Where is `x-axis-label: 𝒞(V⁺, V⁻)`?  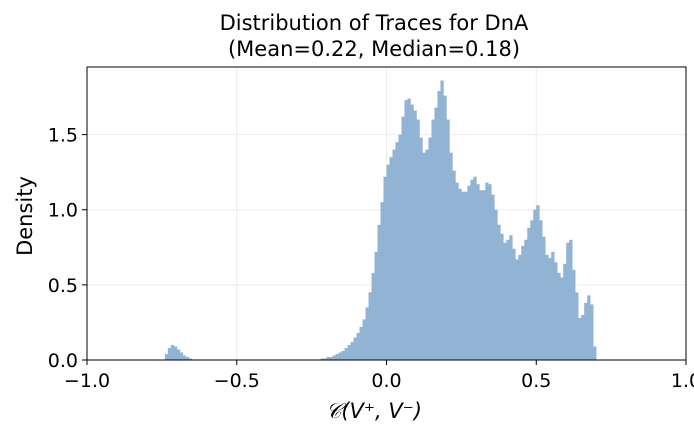
x-axis-label: 𝒞(V⁺, V⁻) is located at coordinates (374, 411).